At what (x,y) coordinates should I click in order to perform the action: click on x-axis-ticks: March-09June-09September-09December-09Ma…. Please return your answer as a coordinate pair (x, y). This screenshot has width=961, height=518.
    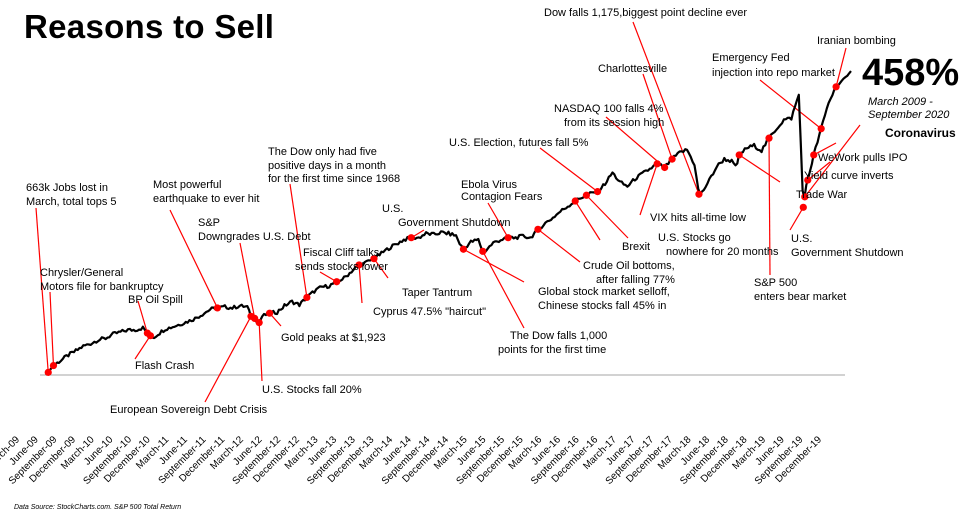
    Looking at the image, I should click on (412, 460).